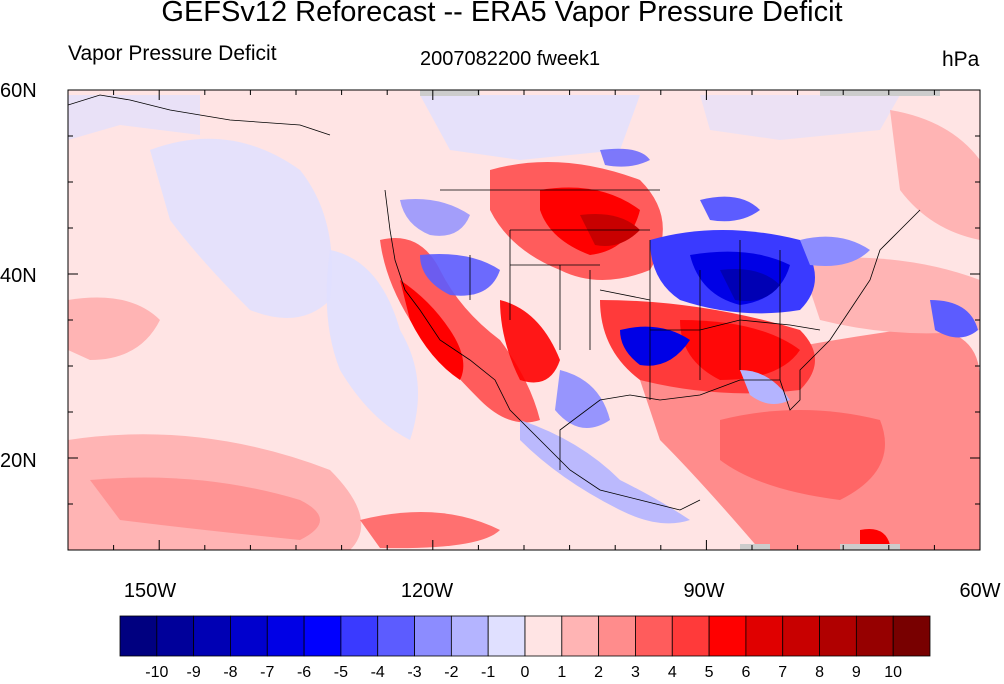 The height and width of the screenshot is (684, 1004). I want to click on colorbar-tick-label: 2, so click(599, 672).